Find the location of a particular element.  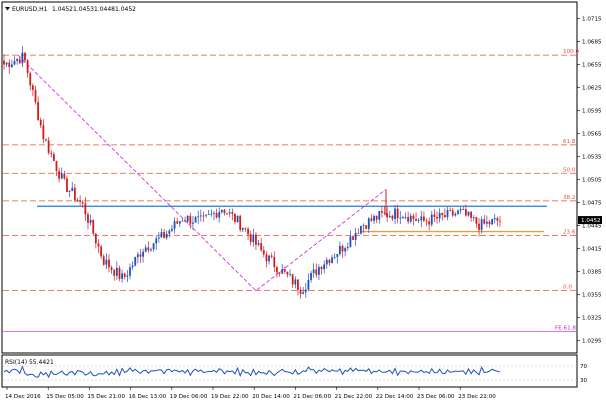

collapse-triangle-icon is located at coordinates (7, 9).